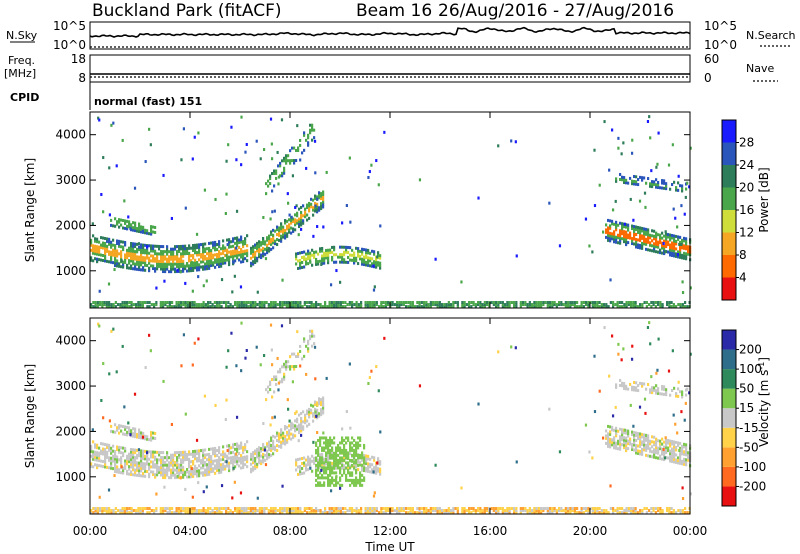 The image size is (800, 554). I want to click on power-ylabel: Slant Range [km], so click(30, 210).